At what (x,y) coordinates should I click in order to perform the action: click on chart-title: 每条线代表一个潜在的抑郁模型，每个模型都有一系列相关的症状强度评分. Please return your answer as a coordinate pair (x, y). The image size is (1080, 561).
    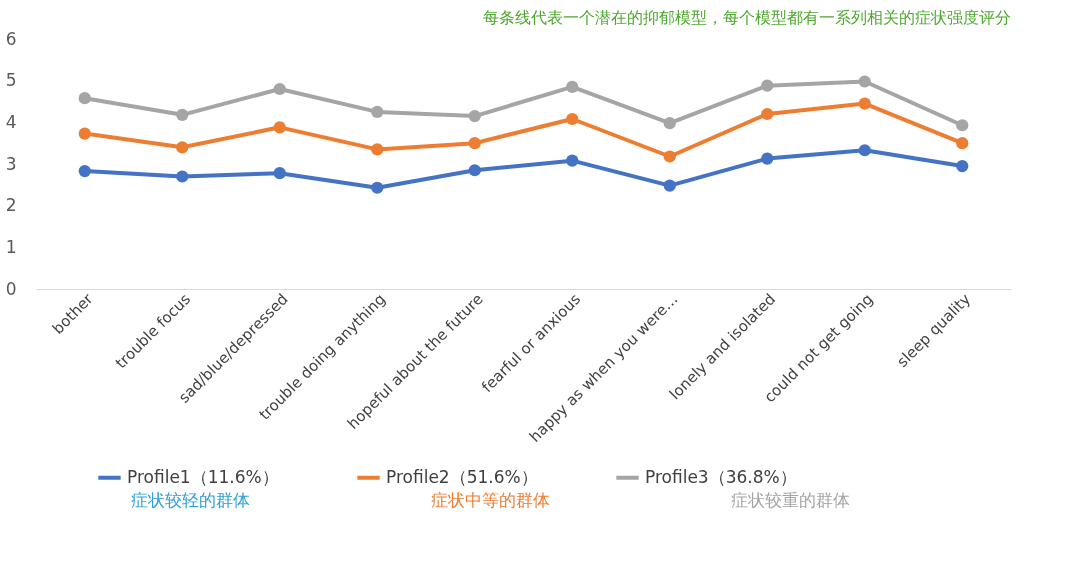
    Looking at the image, I should click on (747, 17).